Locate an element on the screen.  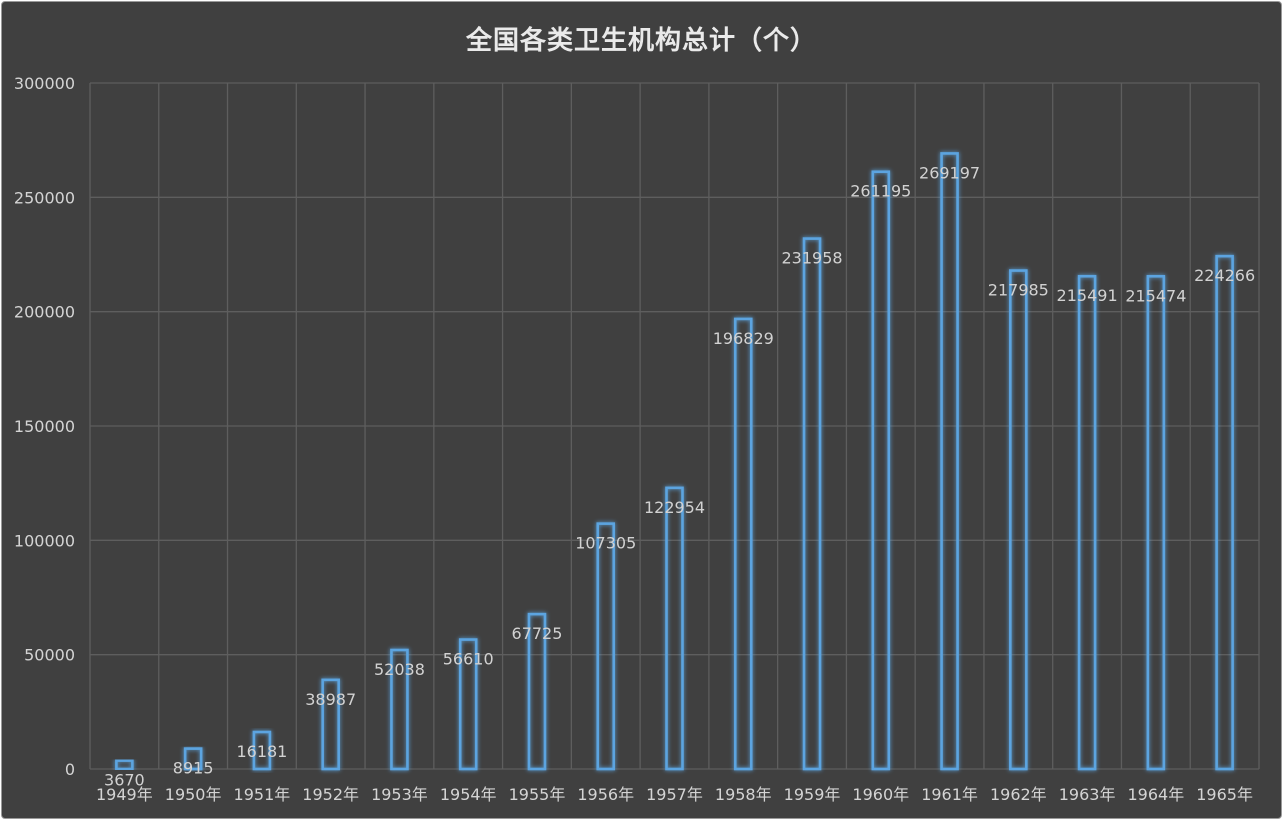
x-tick-label: 1949年 is located at coordinates (124, 794).